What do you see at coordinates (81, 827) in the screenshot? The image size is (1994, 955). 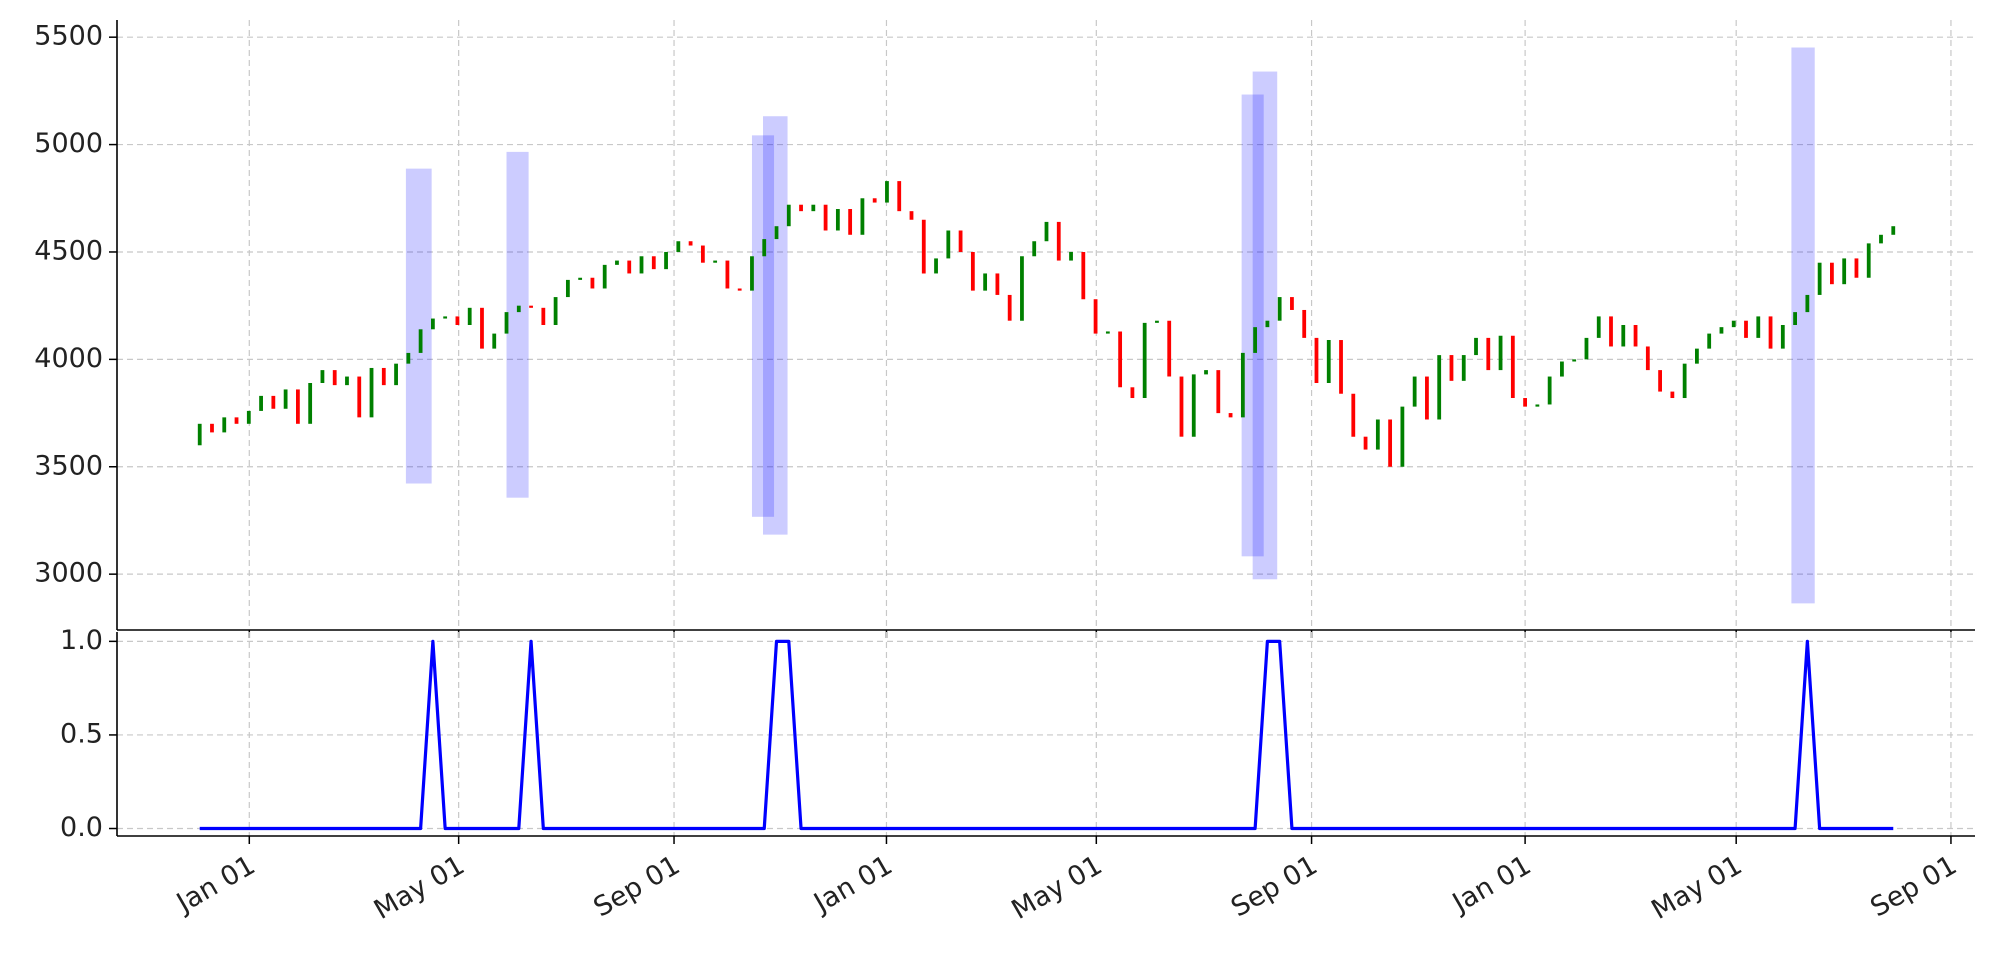 I see `y-tick-label: 0.0` at bounding box center [81, 827].